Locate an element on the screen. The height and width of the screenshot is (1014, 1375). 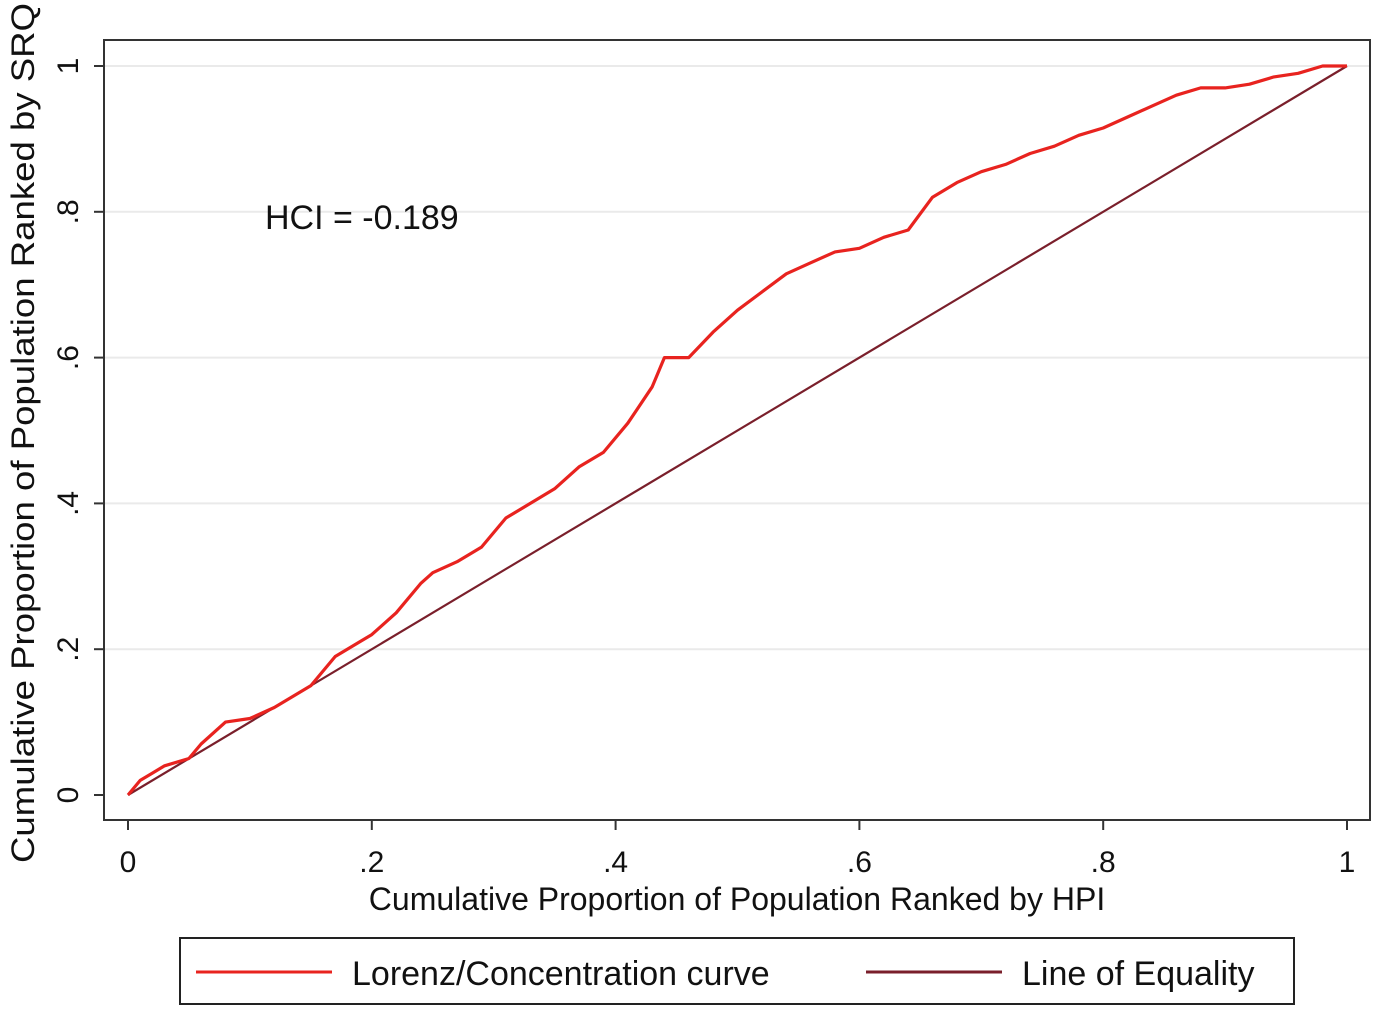
y-tick-label-2: .4 is located at coordinates (68, 503).